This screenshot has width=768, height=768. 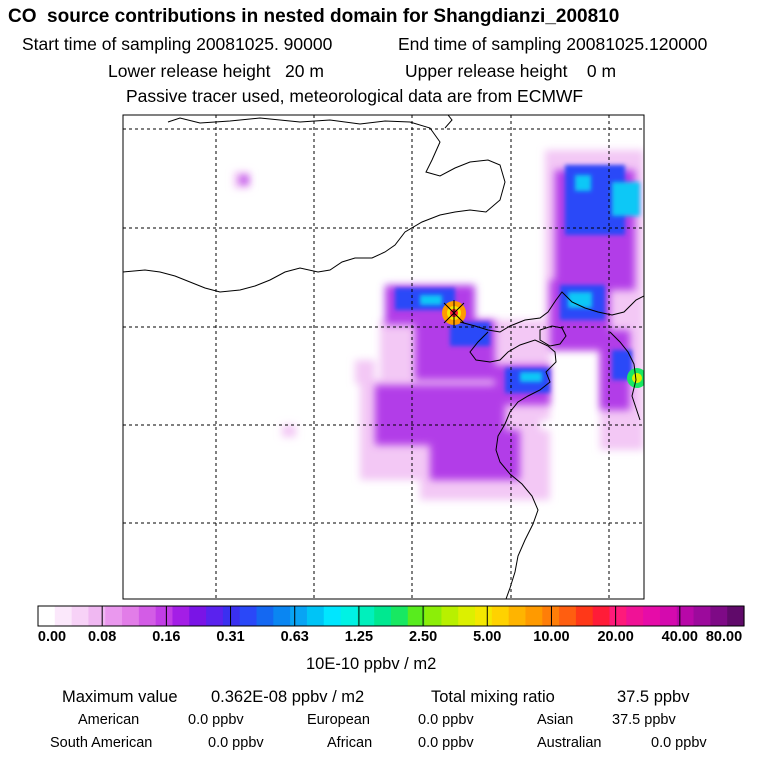 What do you see at coordinates (679, 637) in the screenshot?
I see `colorbar-tick-label: 40.00` at bounding box center [679, 637].